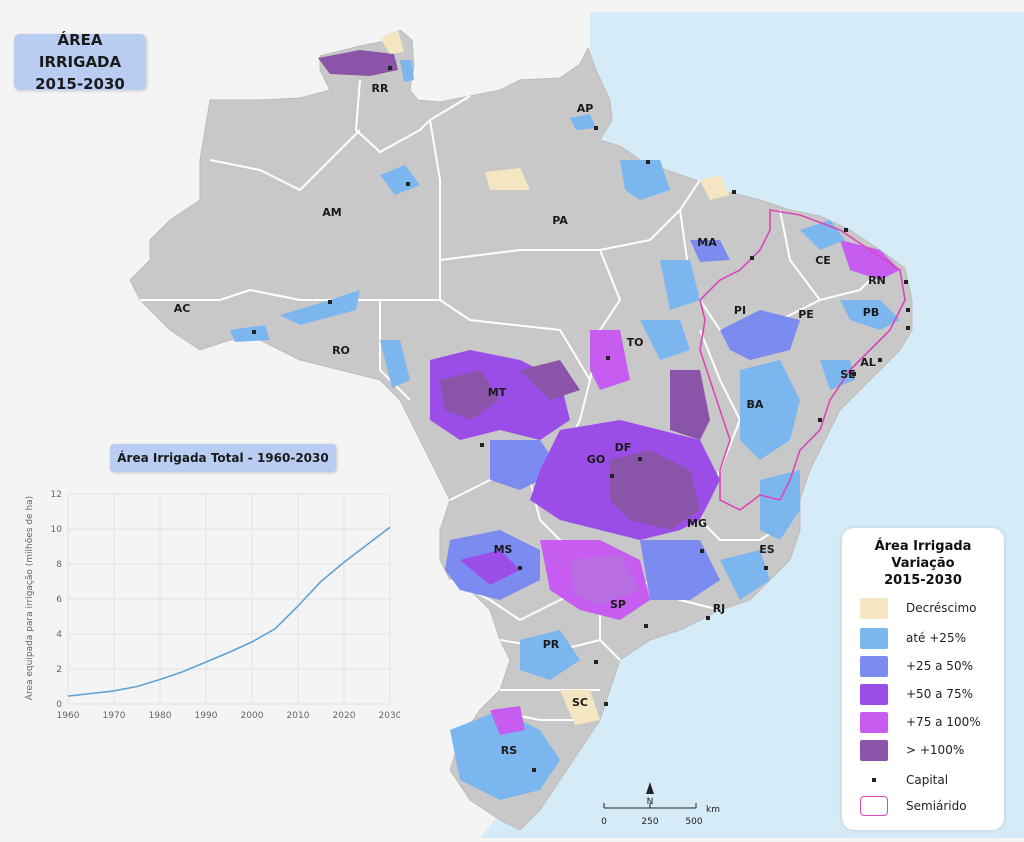 This screenshot has width=1024, height=842. I want to click on chart-y-tick-label: 4, so click(59, 635).